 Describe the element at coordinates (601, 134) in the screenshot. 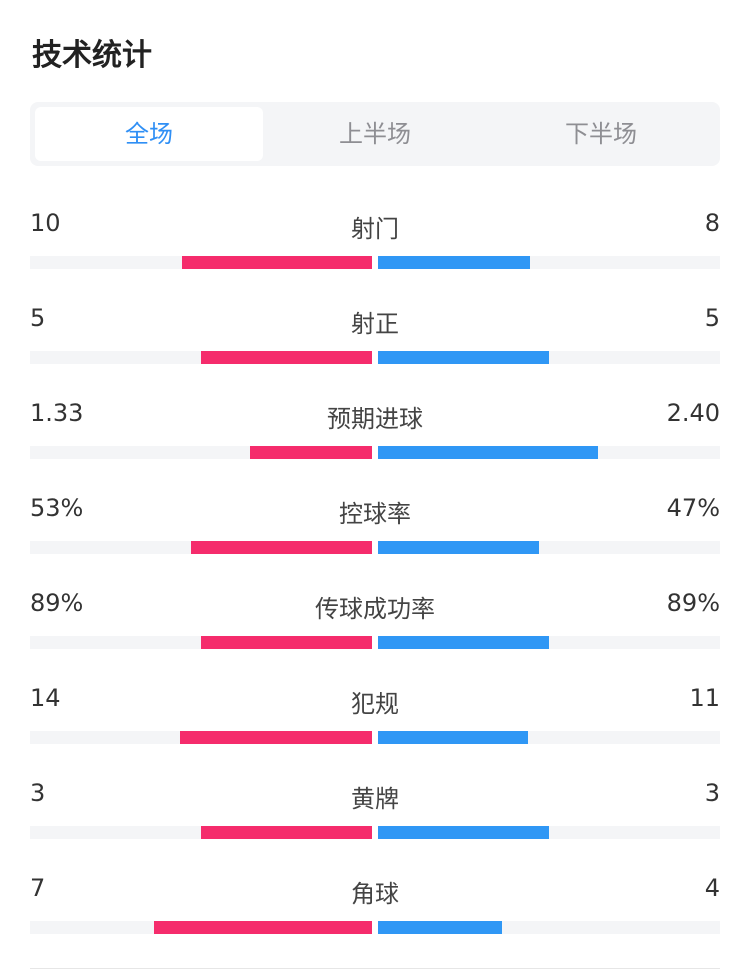

I see `tab-second-half: 下半场` at that location.